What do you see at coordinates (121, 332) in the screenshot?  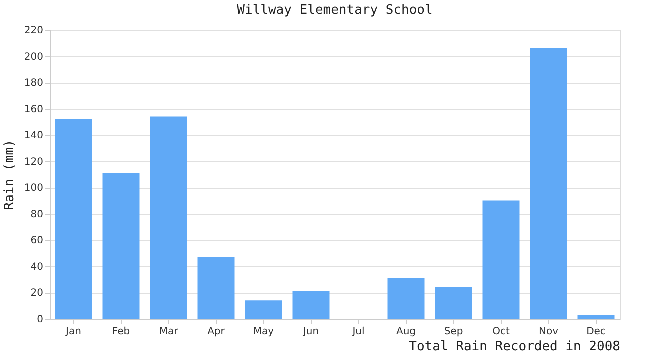 I see `x-tick-label: Feb` at bounding box center [121, 332].